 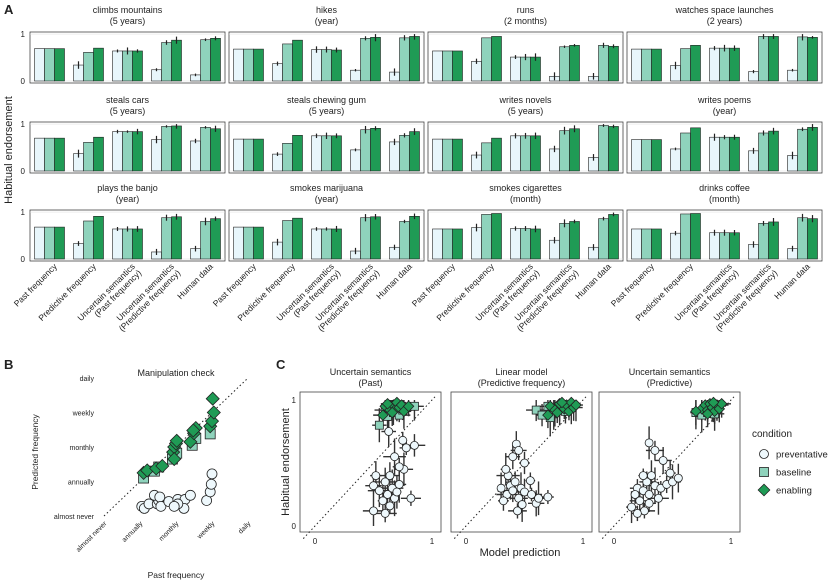 I want to click on scatter-facet-0: Uncertain semantics(Past) 0 1 1 0, so click(x=367, y=456).